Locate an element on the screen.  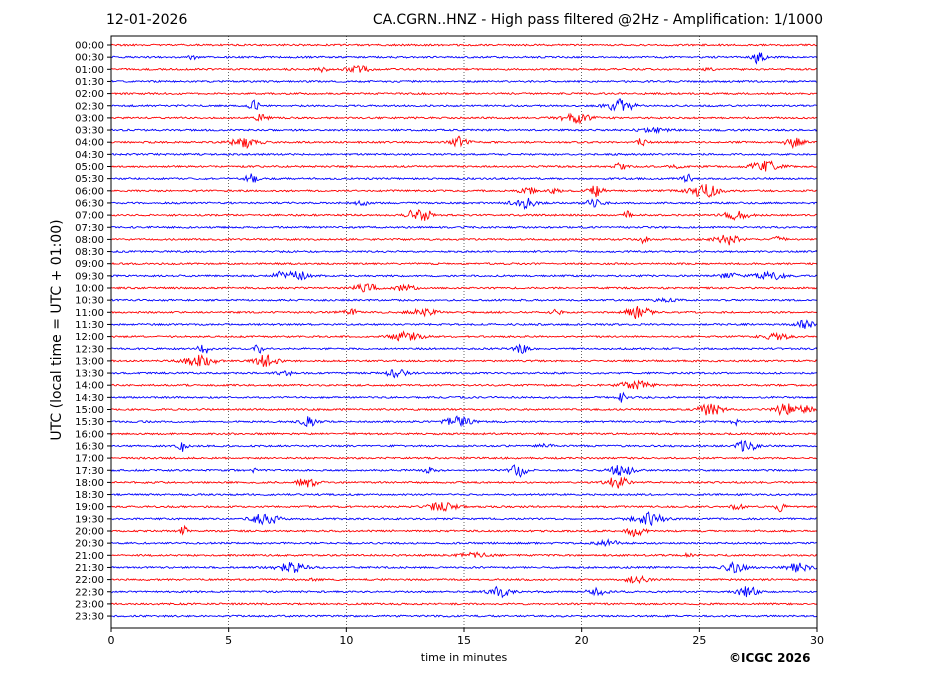
y-tick-label-12: 06:00 is located at coordinates (89, 191).